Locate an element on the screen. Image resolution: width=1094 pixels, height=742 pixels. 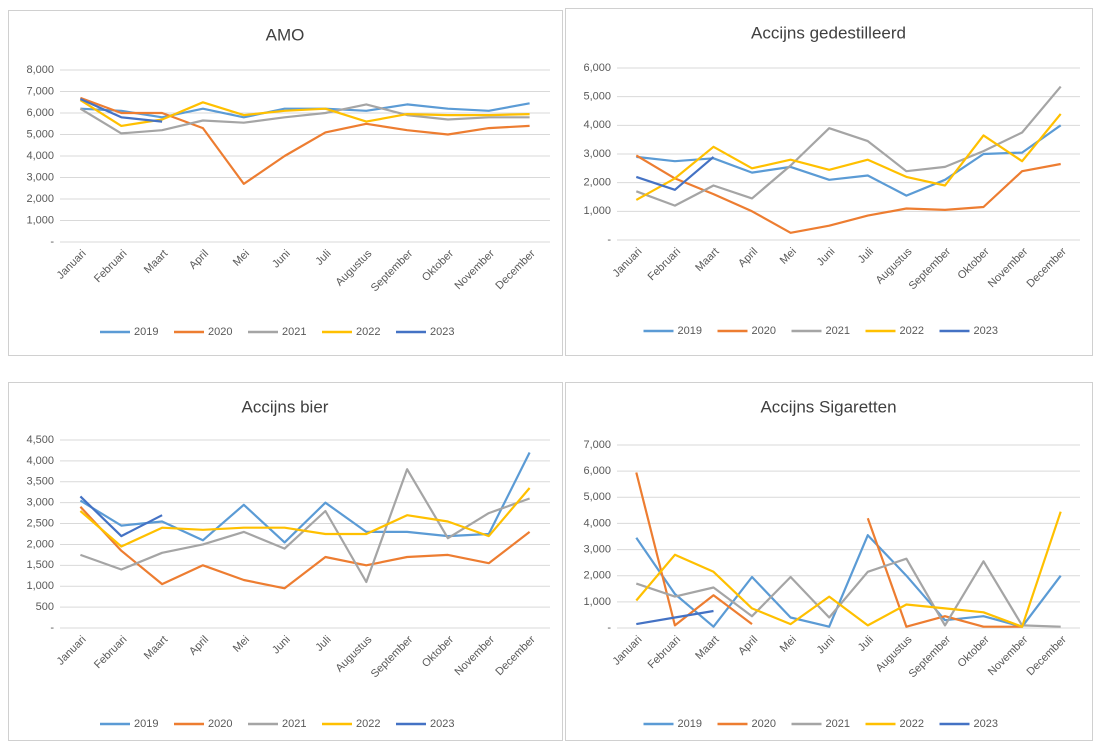
y-tick-label: 8,000 is located at coordinates (40, 70).